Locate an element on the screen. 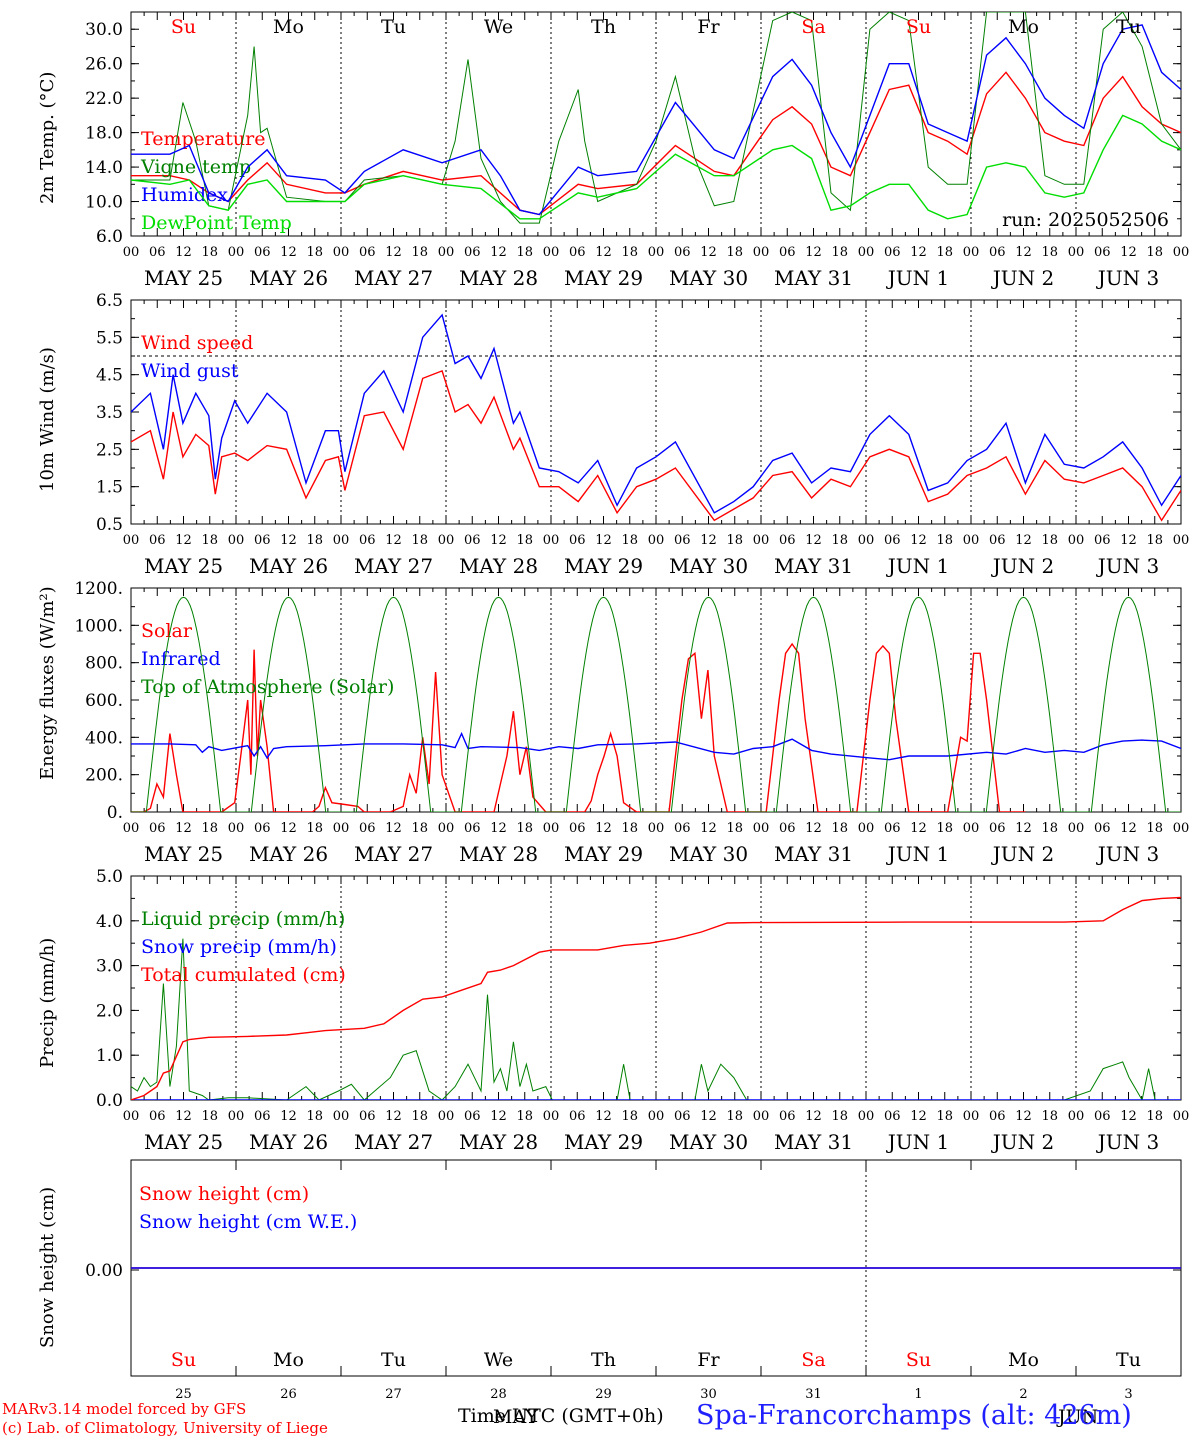 The height and width of the screenshot is (1440, 1194). y-axis-title: Energy fluxes (W/m²) is located at coordinates (47, 683).